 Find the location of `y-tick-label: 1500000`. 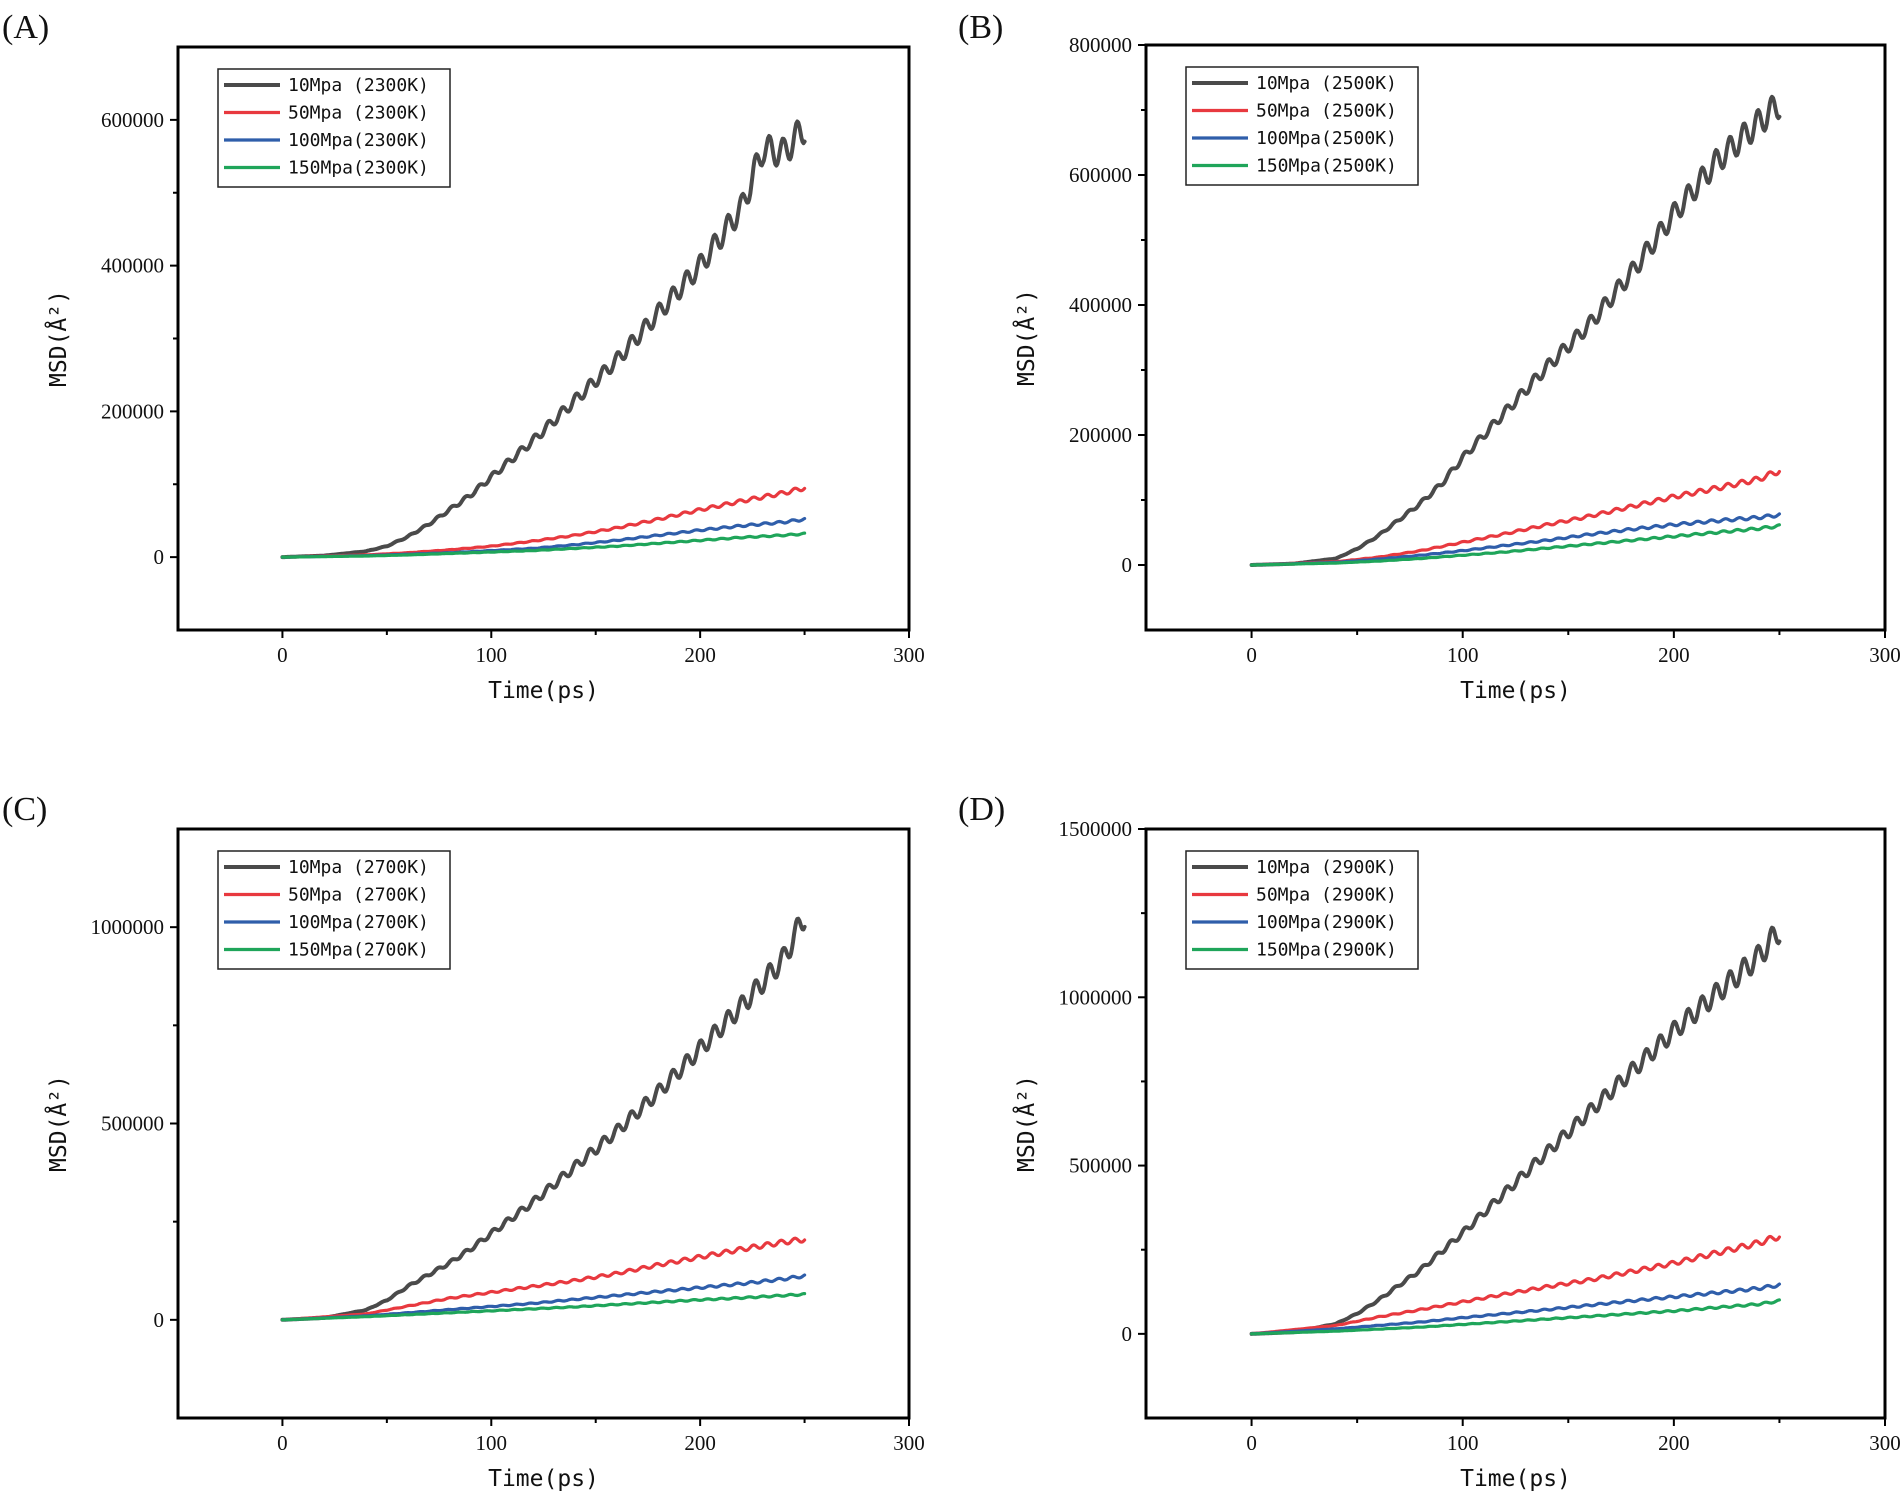

y-tick-label: 1500000 is located at coordinates (1096, 829).